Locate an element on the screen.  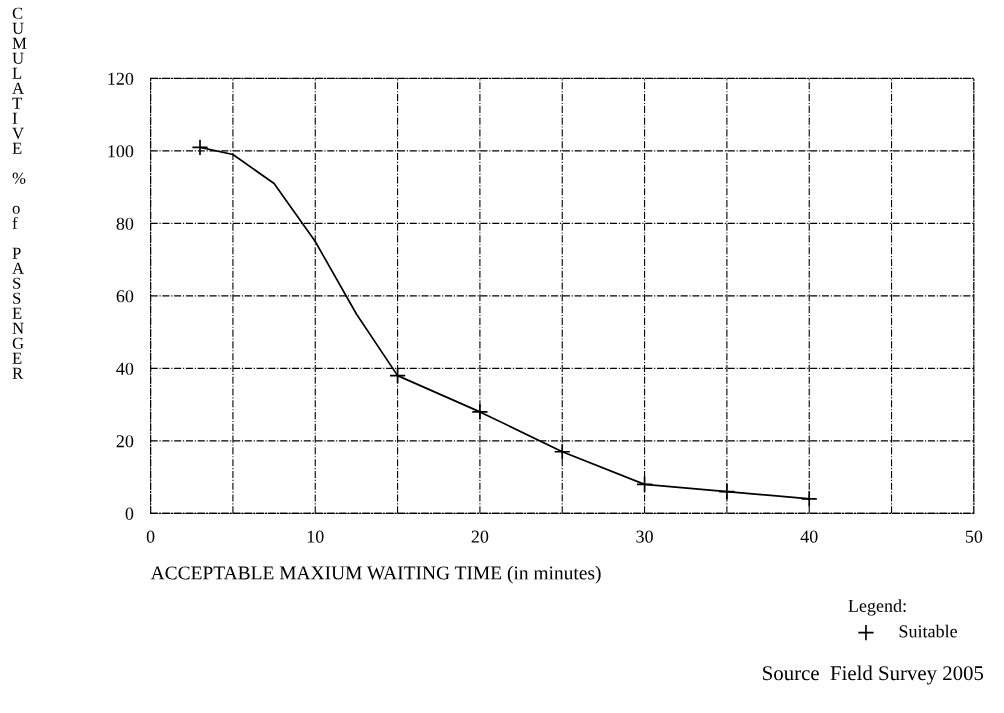
x-axis-title: ACCEPTABLE MAXIUM WAITING TIME (in minutes) is located at coordinates (375, 574).